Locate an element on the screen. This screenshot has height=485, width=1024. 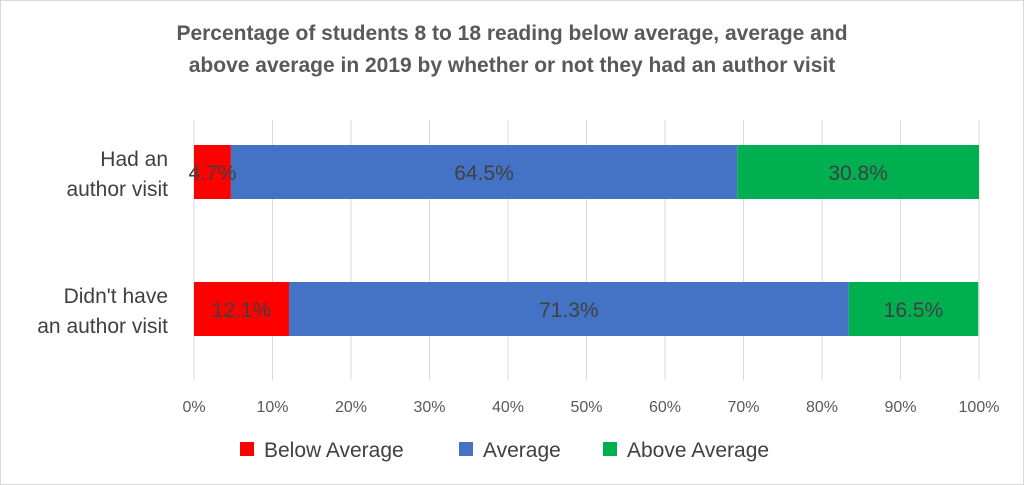
legend-label: Average is located at coordinates (522, 450).